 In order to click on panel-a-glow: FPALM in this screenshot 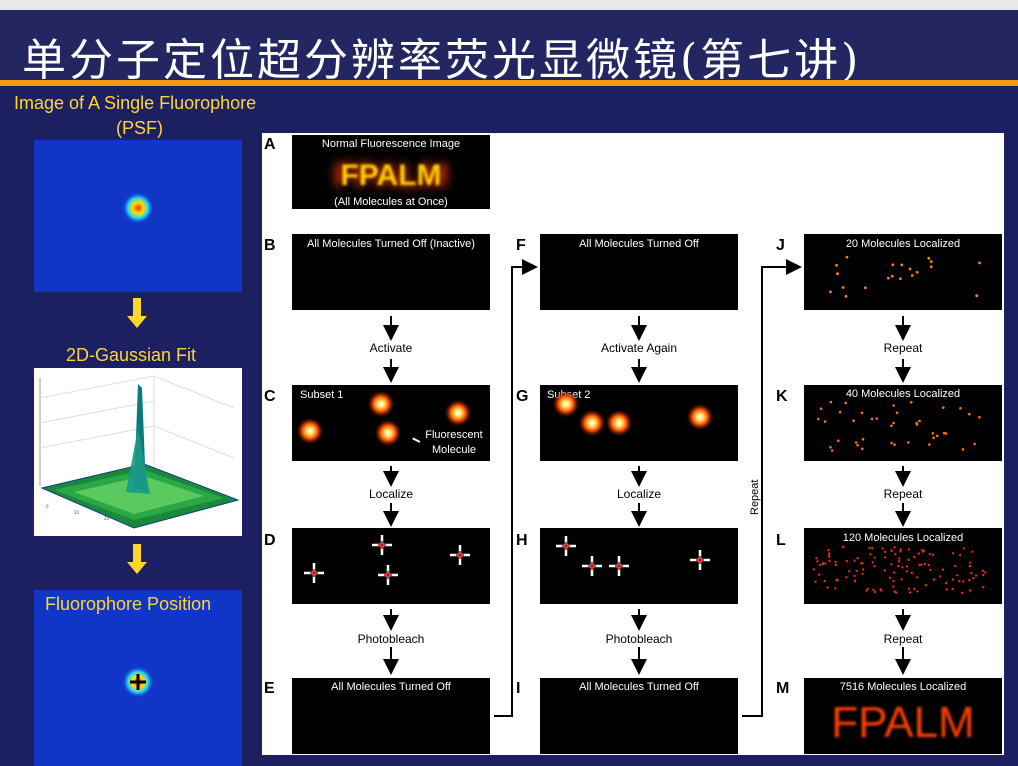, I will do `click(391, 176)`.